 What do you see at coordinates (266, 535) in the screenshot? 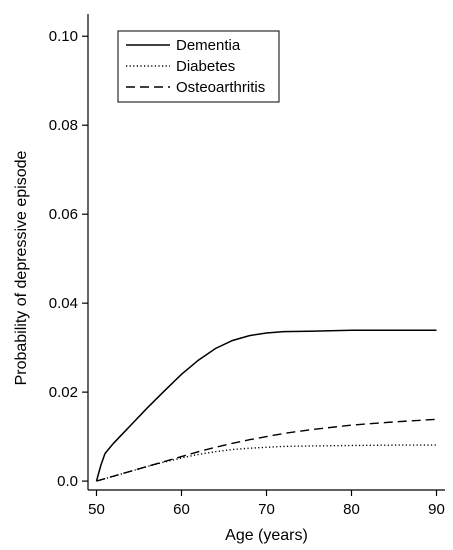
I see `x-axis-title: Age (years)` at bounding box center [266, 535].